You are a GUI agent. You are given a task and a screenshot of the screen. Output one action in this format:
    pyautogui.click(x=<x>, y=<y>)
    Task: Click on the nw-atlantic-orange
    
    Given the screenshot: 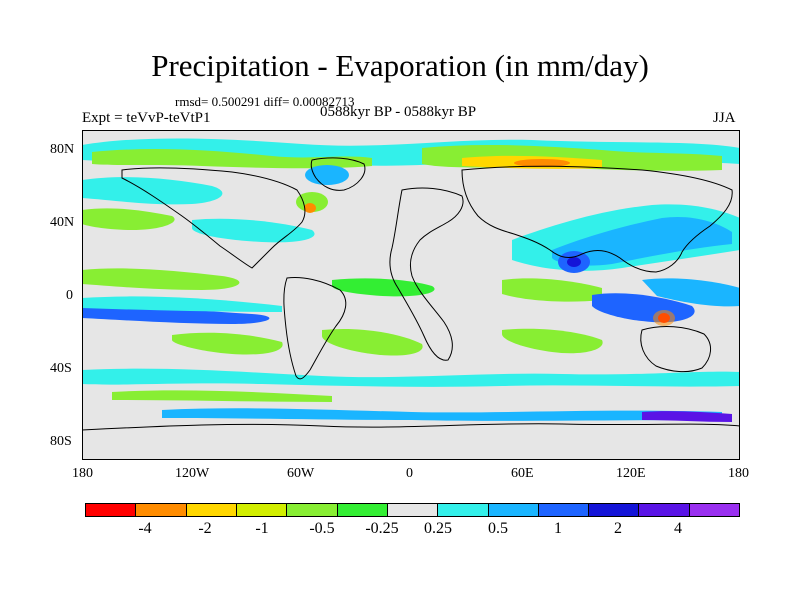 What is the action you would take?
    pyautogui.click(x=310, y=208)
    